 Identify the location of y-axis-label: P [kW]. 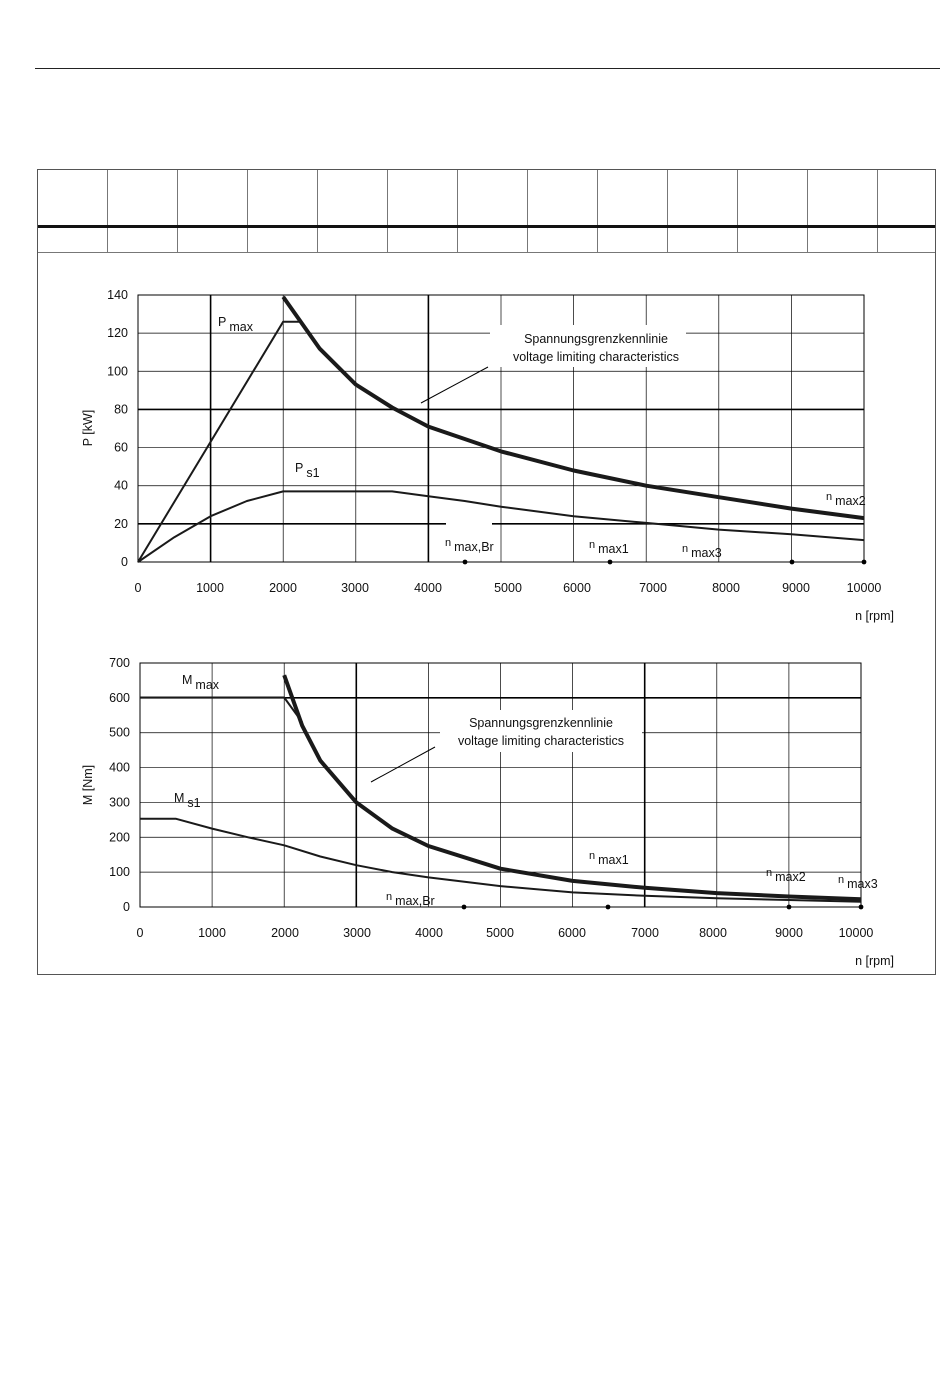
(88, 428).